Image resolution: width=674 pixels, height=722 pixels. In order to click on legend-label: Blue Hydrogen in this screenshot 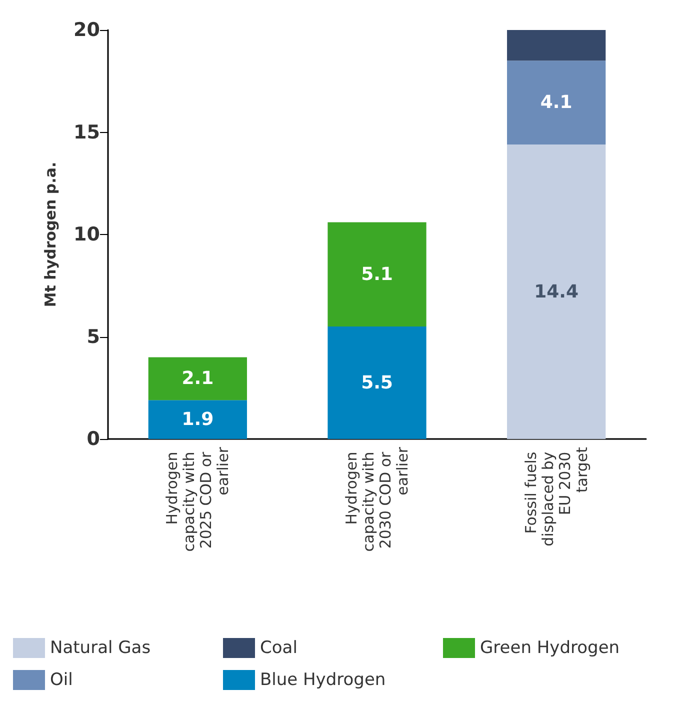, I will do `click(323, 680)`.